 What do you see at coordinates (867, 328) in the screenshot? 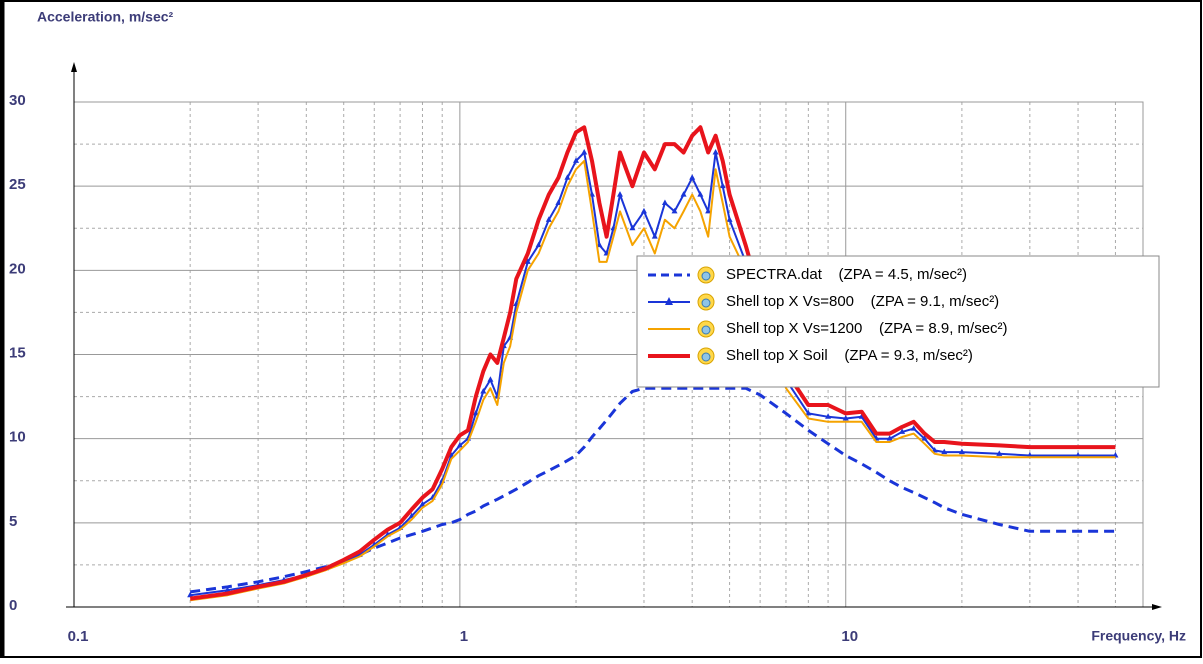
I see `legend-label: Shell top X Vs=1200 (ZPA = 8.9, m/sec²)` at bounding box center [867, 328].